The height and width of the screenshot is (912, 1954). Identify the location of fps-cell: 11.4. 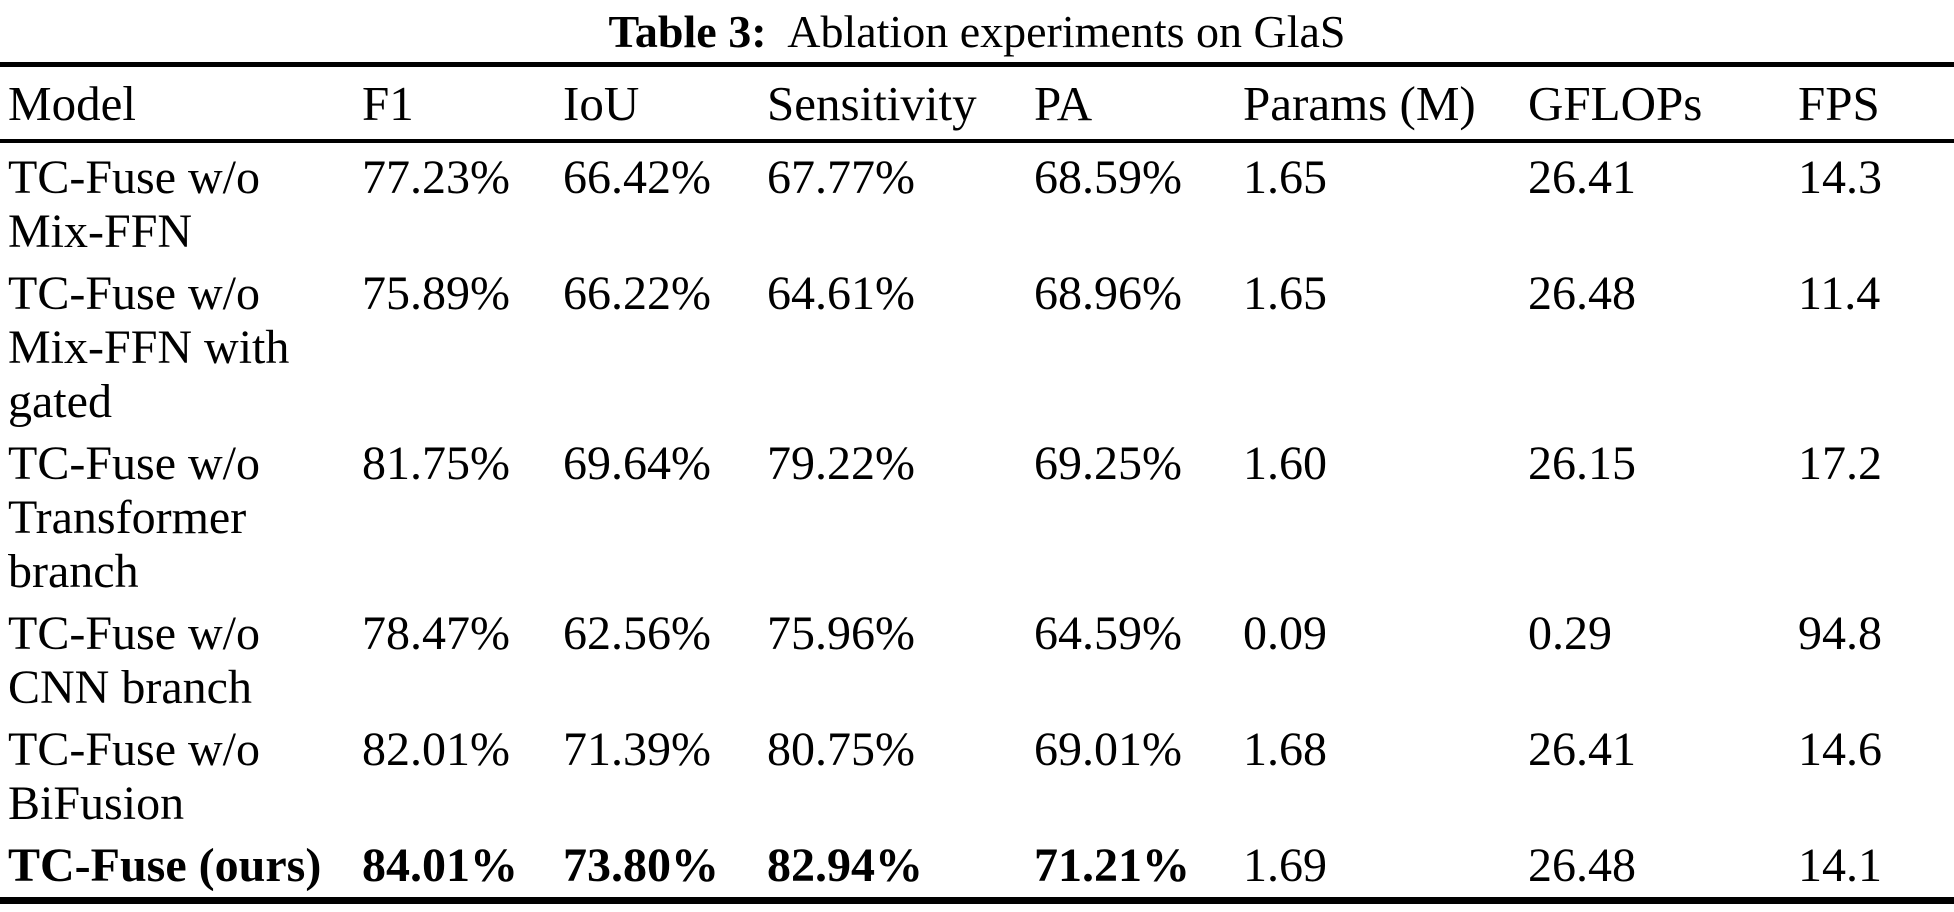
(1839, 293).